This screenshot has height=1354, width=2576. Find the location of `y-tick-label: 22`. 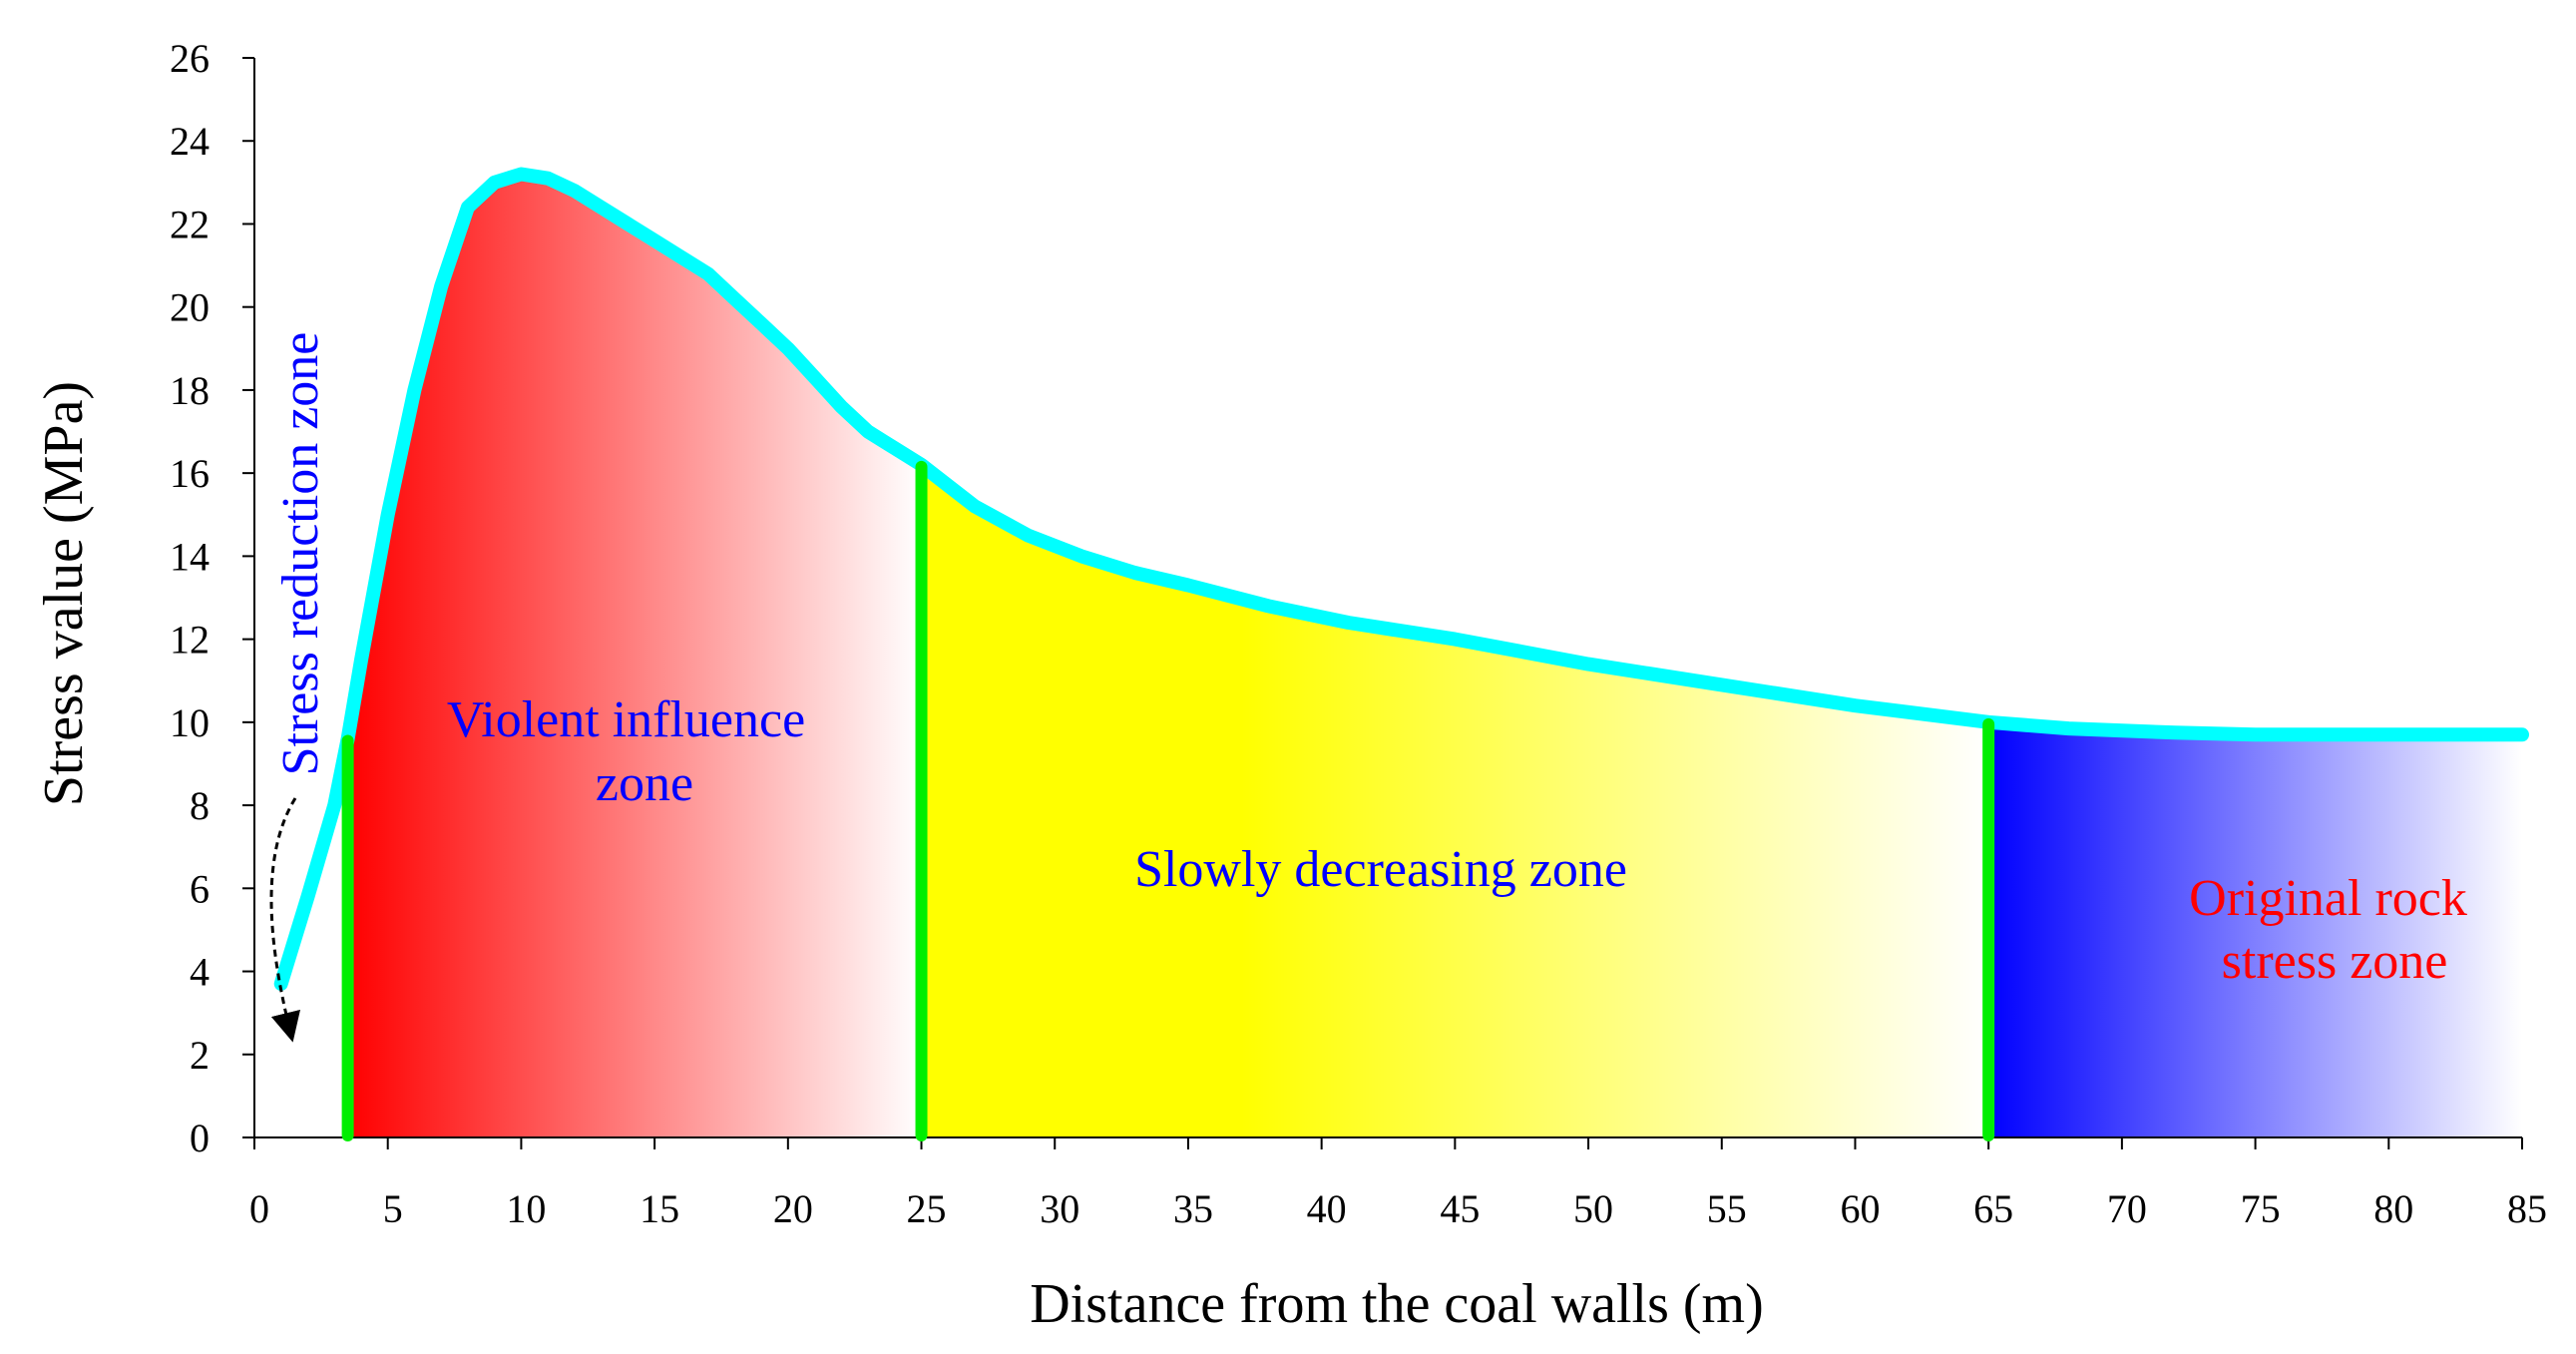

y-tick-label: 22 is located at coordinates (190, 224).